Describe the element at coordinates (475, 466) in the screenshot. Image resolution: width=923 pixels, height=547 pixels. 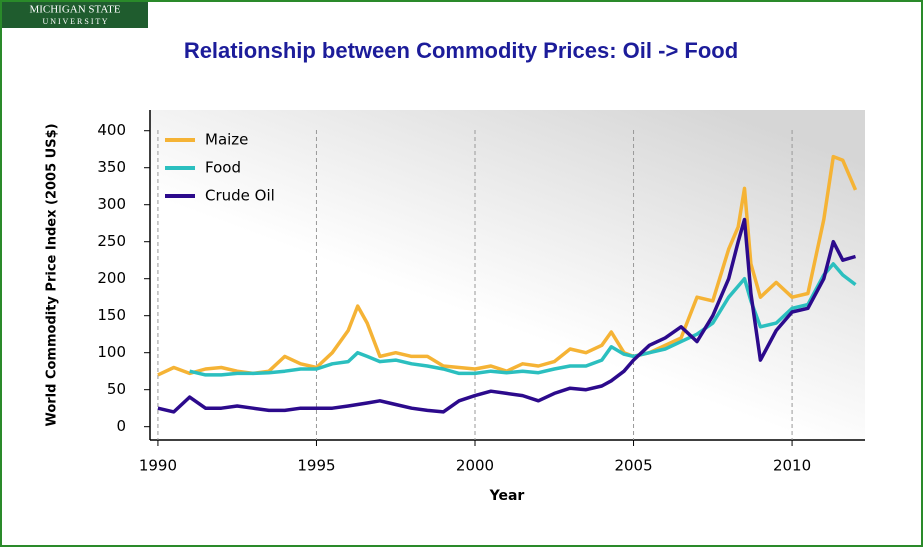
I see `x-tick-label: 2000` at that location.